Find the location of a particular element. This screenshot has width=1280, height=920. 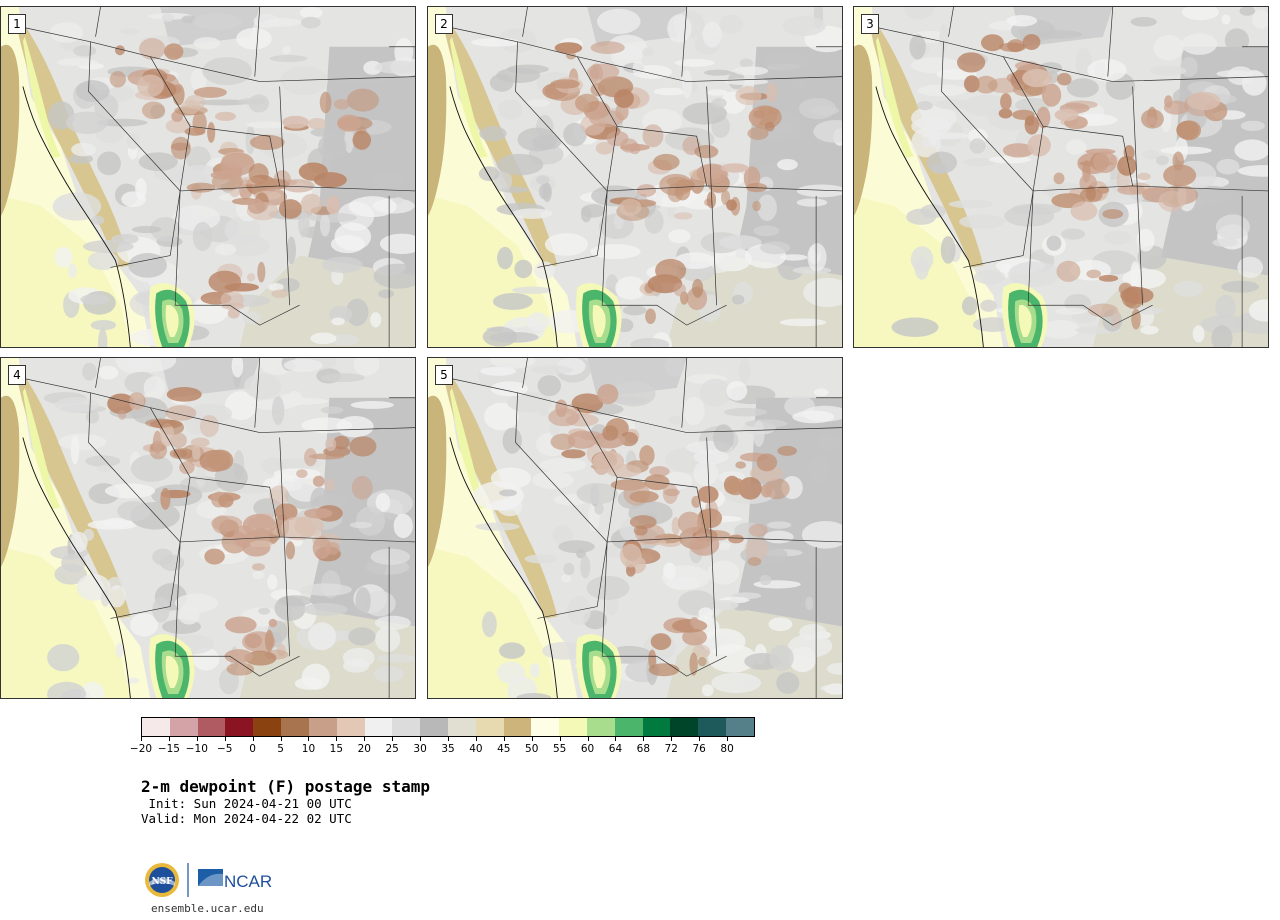

valid-time: Valid: Mon 2024-04-22 02 UTC is located at coordinates (246, 818).